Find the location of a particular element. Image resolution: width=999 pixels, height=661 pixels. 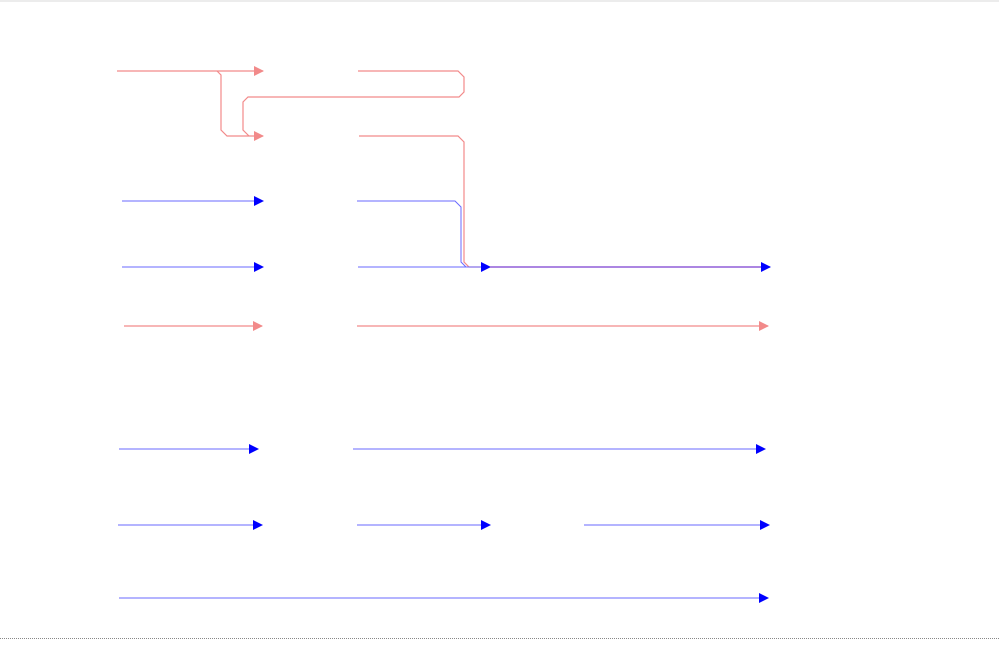

connector-blue-row3-right is located at coordinates (418, 234).